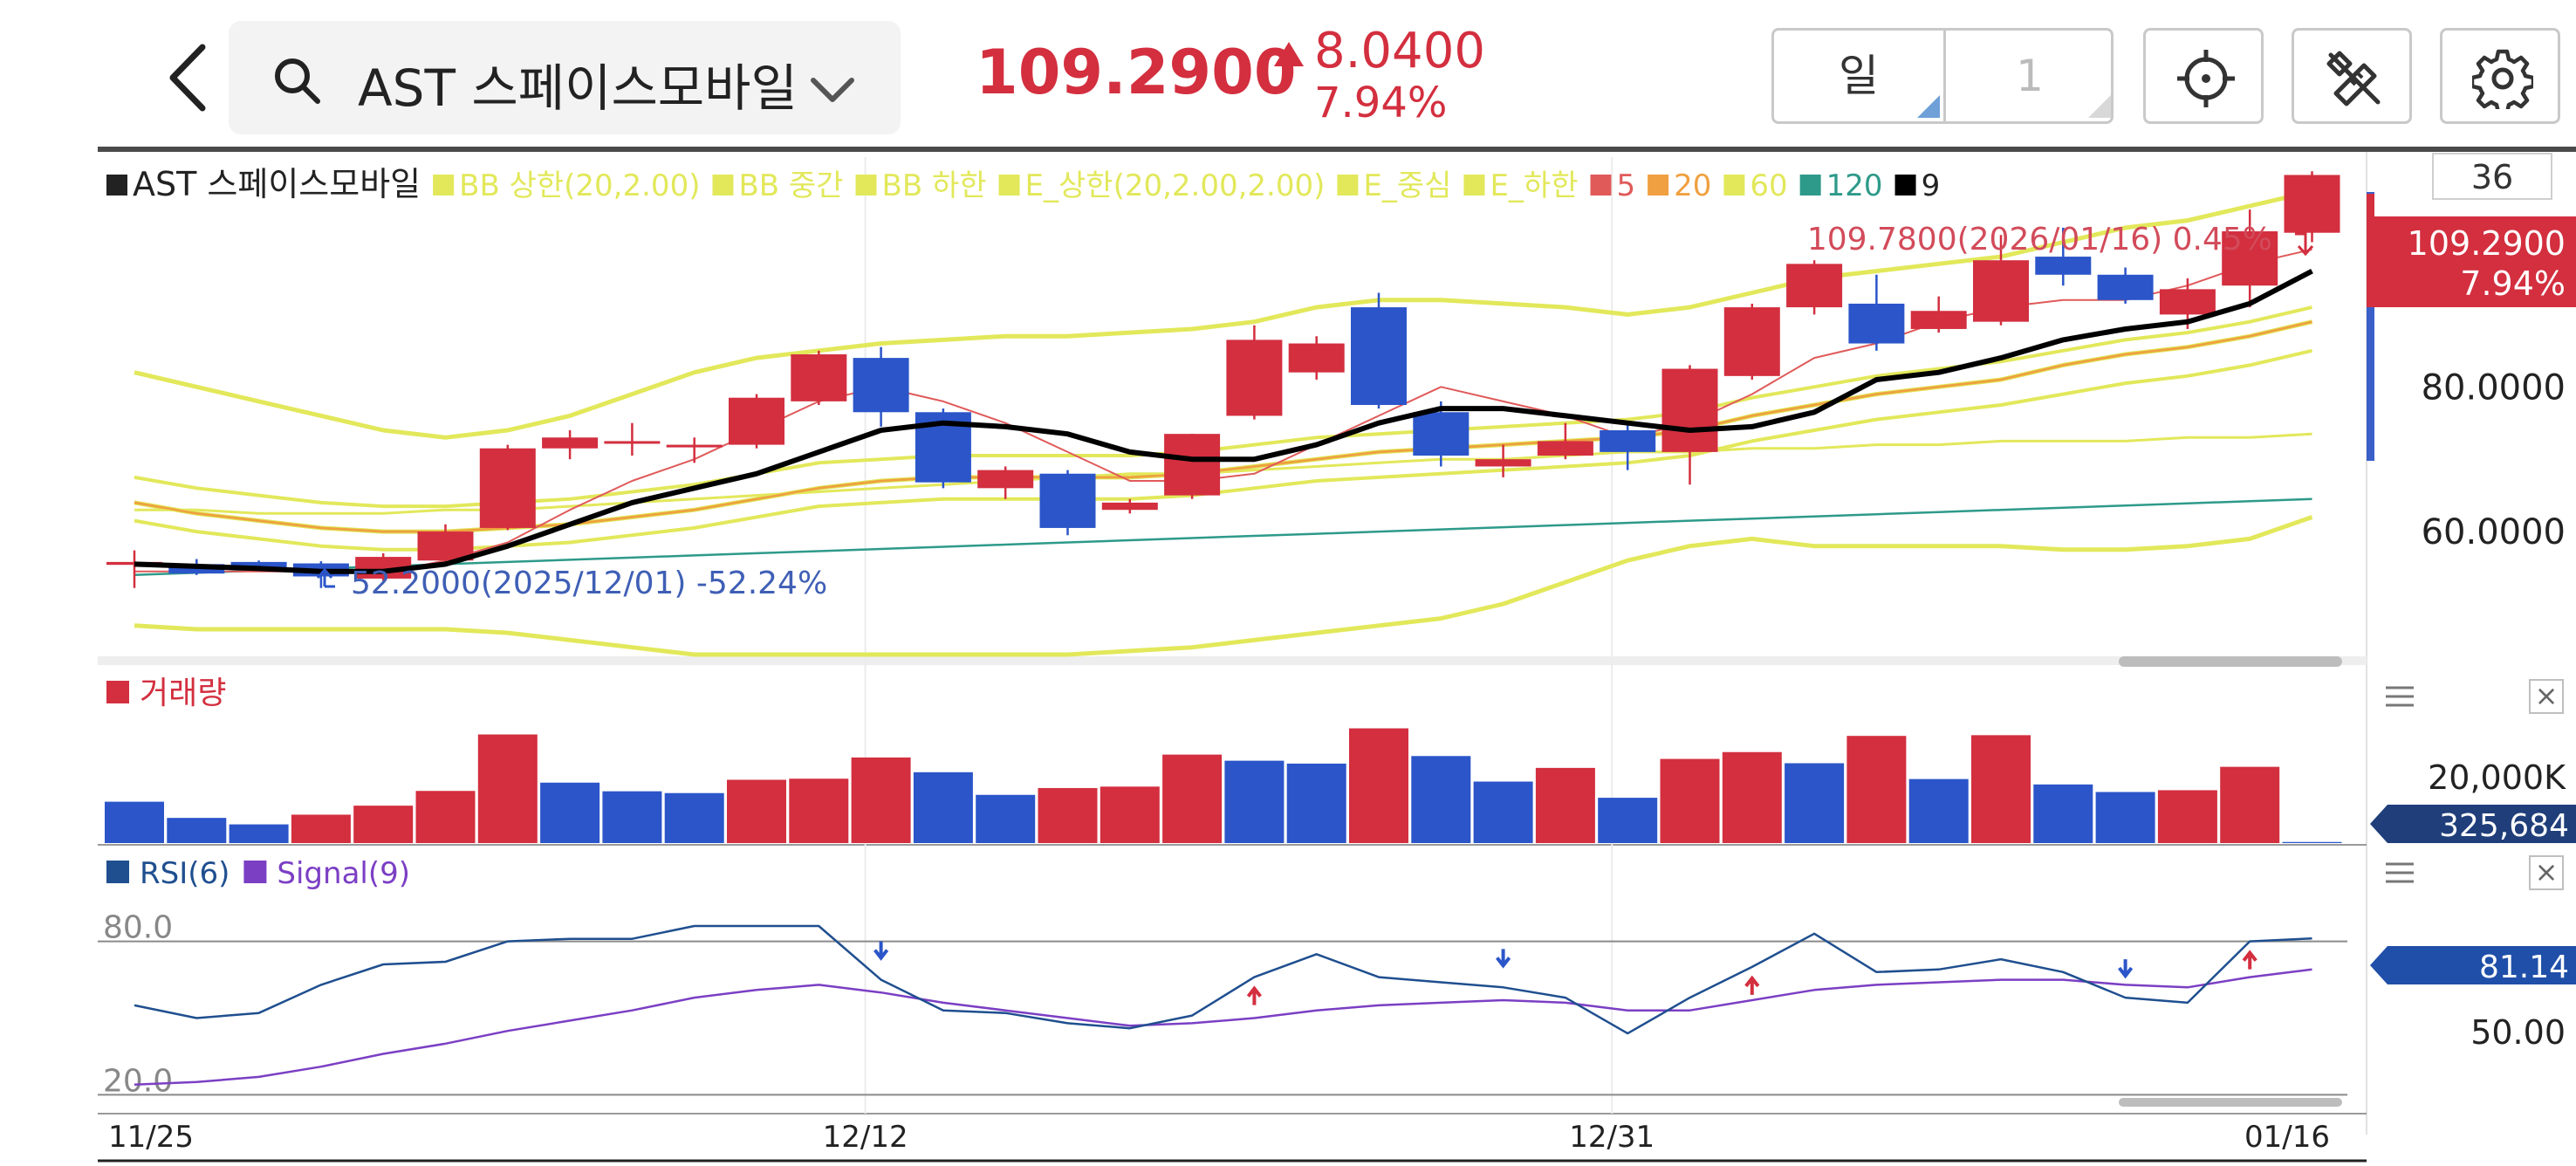  Describe the element at coordinates (117, 872) in the screenshot. I see `rsi-legend-swatch` at that location.